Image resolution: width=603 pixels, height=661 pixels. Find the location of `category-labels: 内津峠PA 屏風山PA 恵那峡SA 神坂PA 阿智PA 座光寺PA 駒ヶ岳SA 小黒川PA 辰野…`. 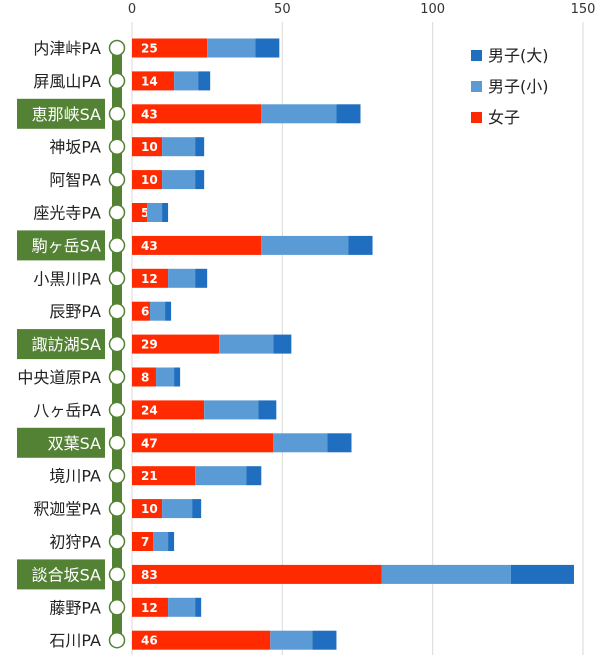

category-labels: 内津峠PA 屏風山PA 恵那峡SA 神坂PA 阿智PA 座光寺PA 駒ヶ岳SA 小黒川PA 辰野… is located at coordinates (61, 344).